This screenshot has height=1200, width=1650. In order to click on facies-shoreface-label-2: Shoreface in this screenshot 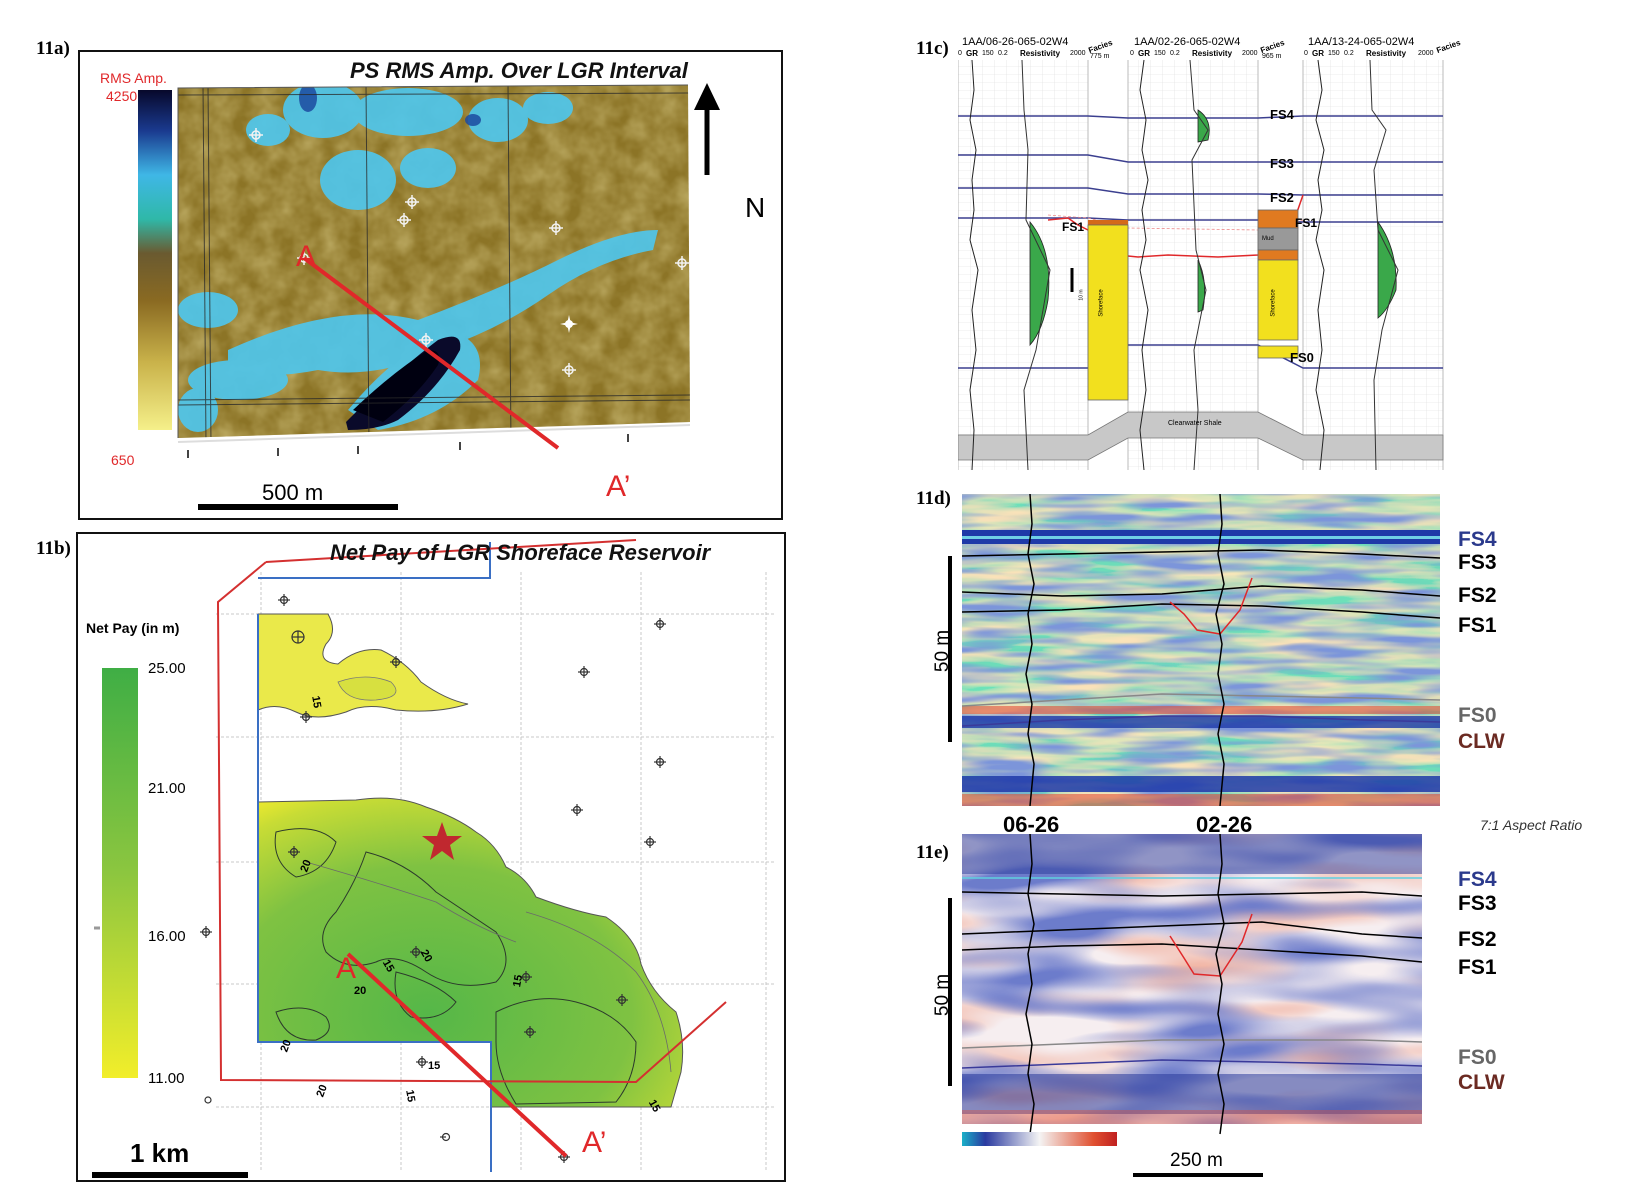, I will do `click(1273, 303)`.